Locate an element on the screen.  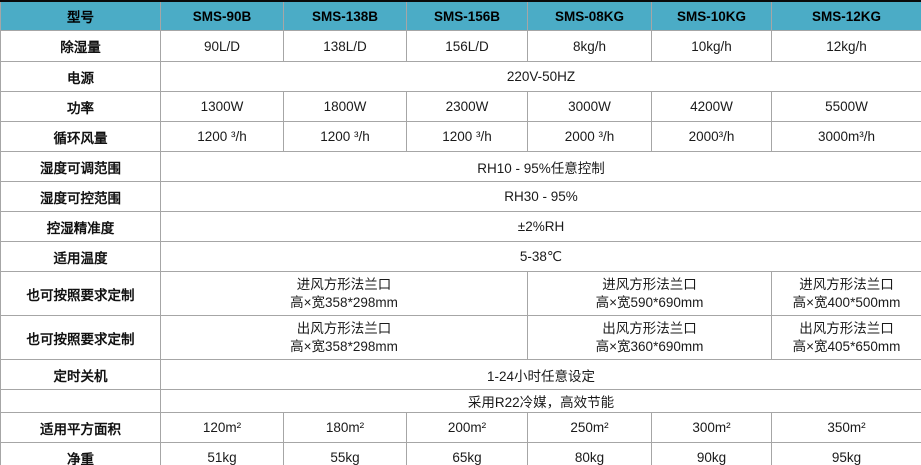
row-label: 电源 is located at coordinates (80, 76).